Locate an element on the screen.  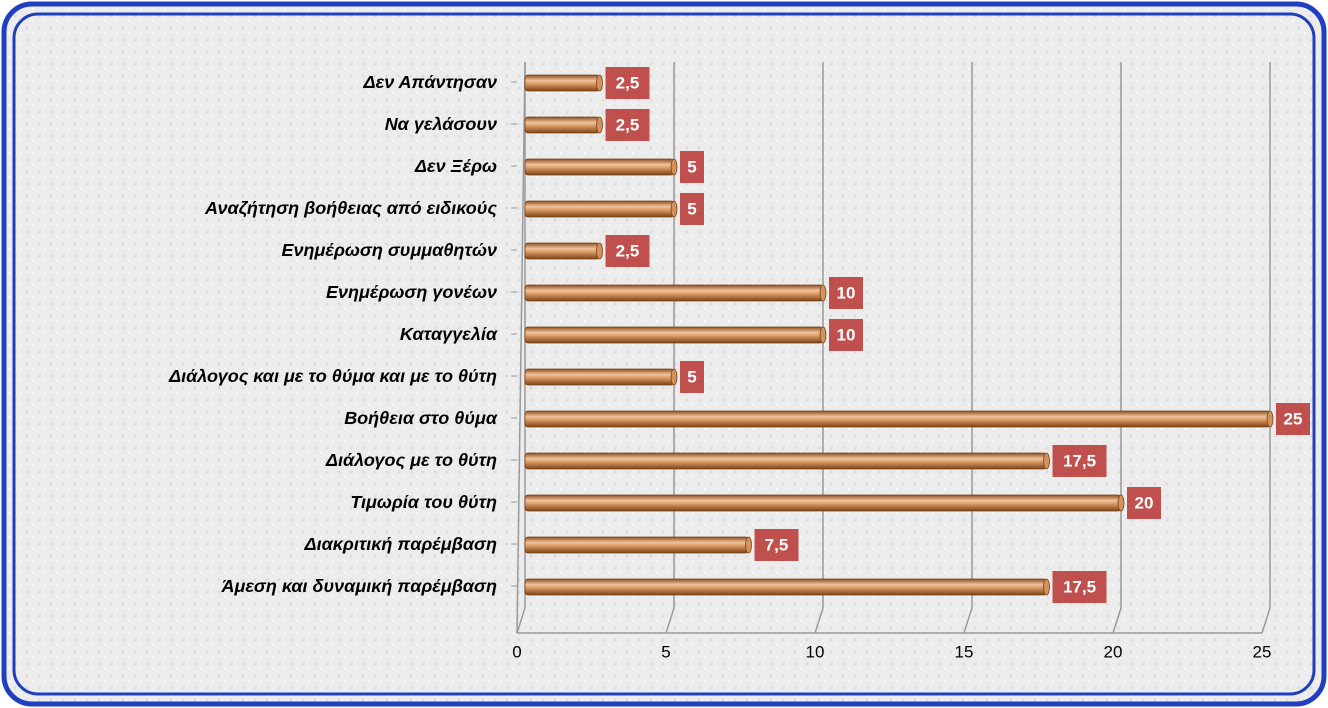
x-tick-label: 0 is located at coordinates (516, 651).